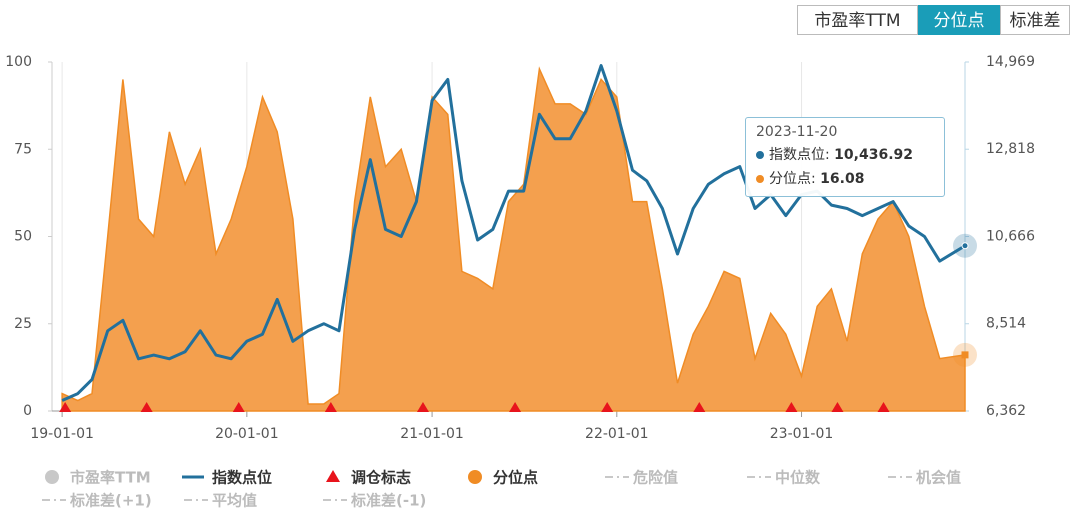 The width and height of the screenshot is (1080, 517). Describe the element at coordinates (842, 179) in the screenshot. I see `tooltip-value: 16.08` at that location.